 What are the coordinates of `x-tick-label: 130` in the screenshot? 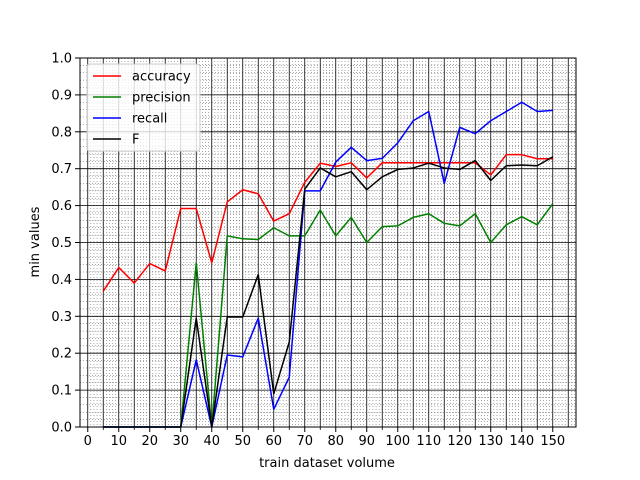 It's located at (490, 441).